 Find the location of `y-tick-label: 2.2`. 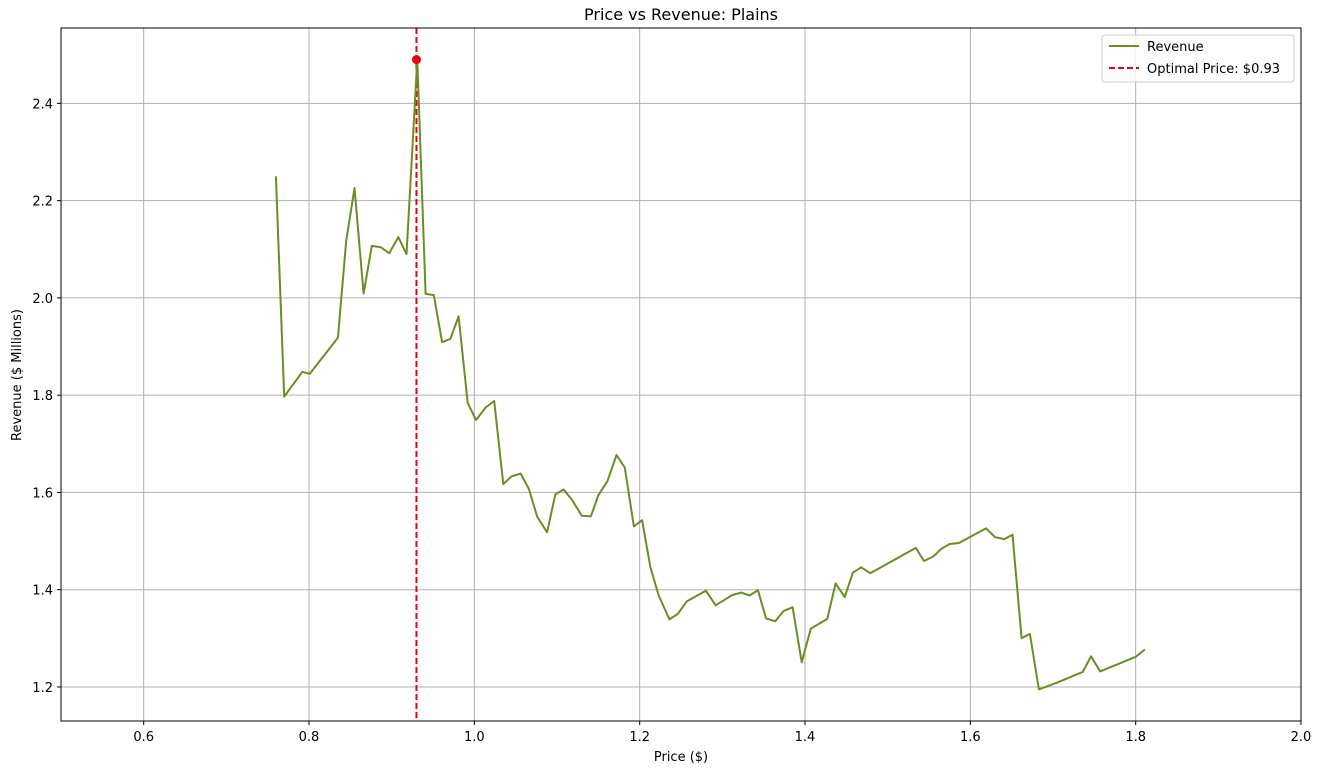

y-tick-label: 2.2 is located at coordinates (42, 202).